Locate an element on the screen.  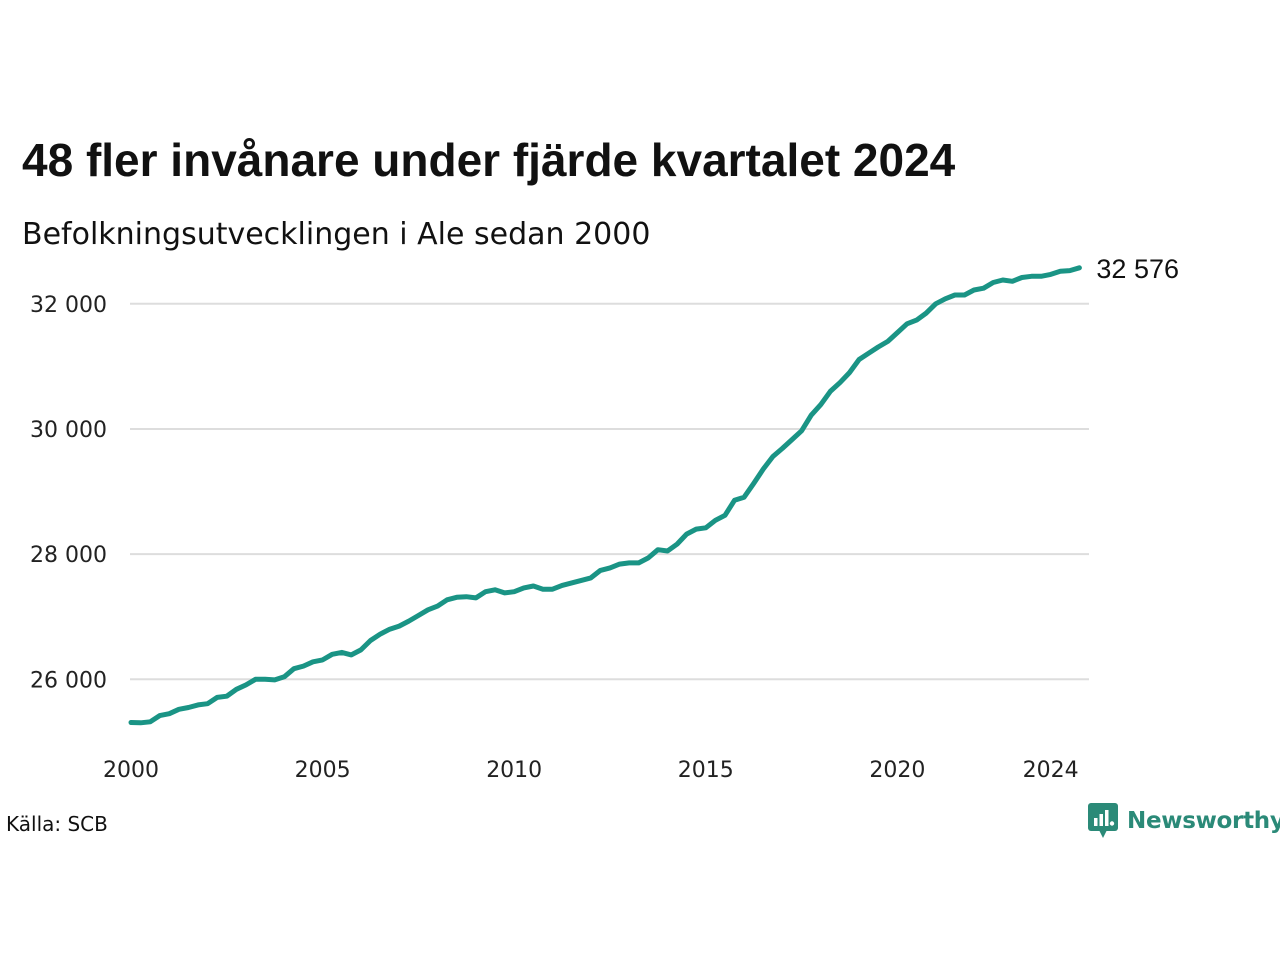
y-tick-label: 26 000 is located at coordinates (68, 680).